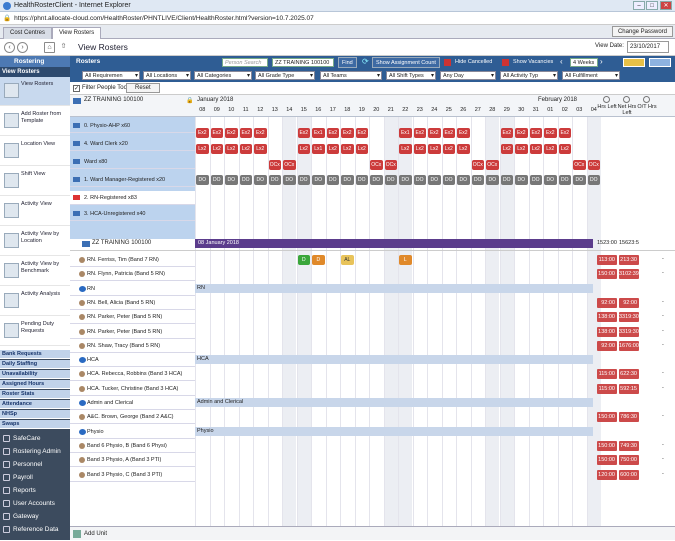 The width and height of the screenshot is (675, 541). Describe the element at coordinates (132, 317) in the screenshot. I see `person-row: RN. Parker, Peter (Band 5 RN)` at that location.